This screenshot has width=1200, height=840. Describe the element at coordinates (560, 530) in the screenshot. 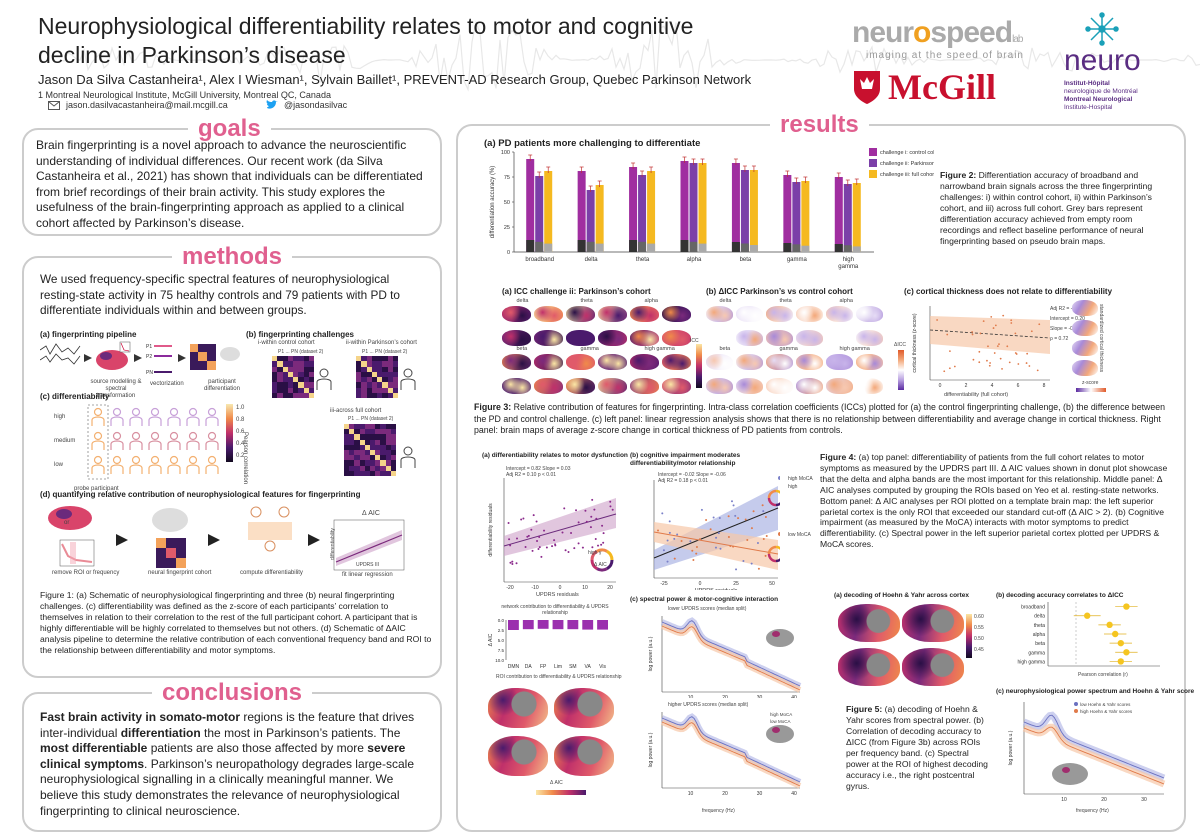

I see `regression-line` at that location.